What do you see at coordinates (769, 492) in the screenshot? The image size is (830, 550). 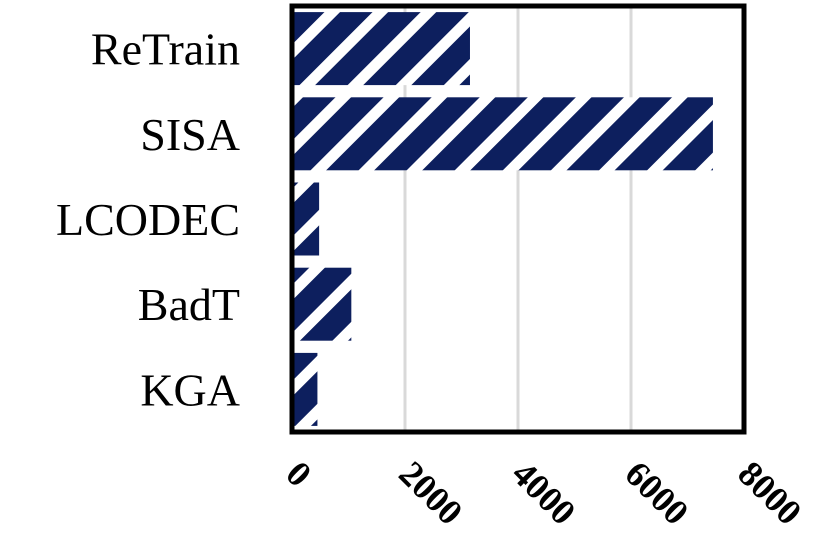 I see `x-tick-label-8000: 8000` at bounding box center [769, 492].